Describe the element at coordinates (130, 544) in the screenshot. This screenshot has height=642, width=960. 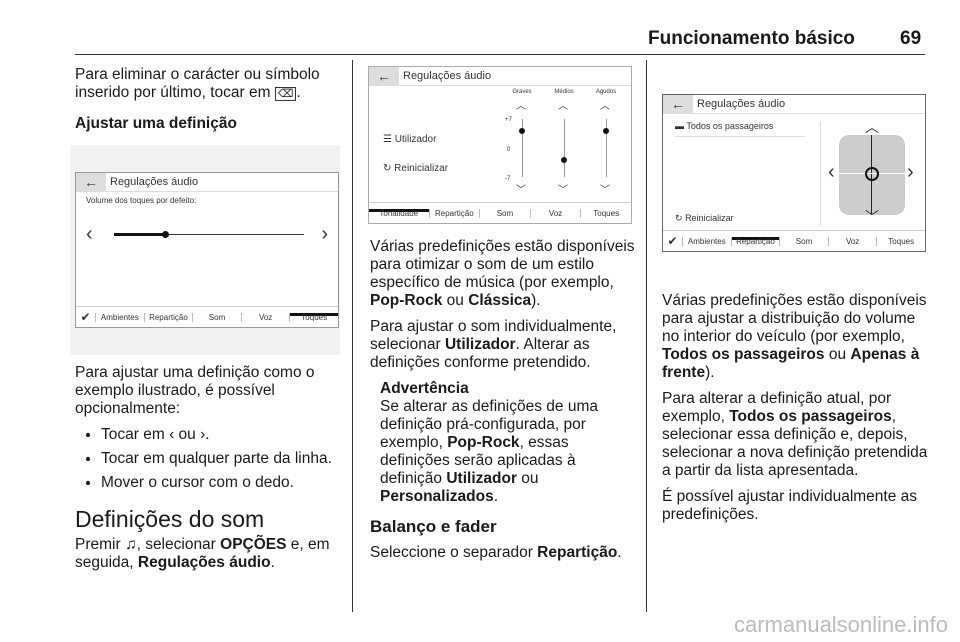
I see `music-note-icon: ♫` at that location.